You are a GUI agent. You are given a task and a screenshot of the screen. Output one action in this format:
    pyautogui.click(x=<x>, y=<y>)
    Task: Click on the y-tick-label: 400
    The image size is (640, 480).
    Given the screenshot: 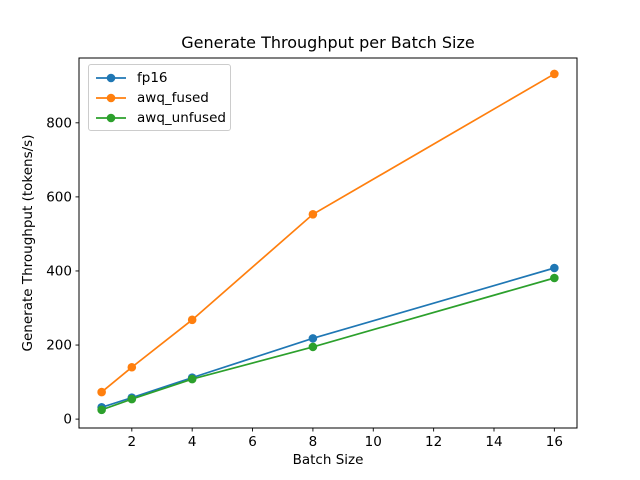 What is the action you would take?
    pyautogui.click(x=59, y=271)
    